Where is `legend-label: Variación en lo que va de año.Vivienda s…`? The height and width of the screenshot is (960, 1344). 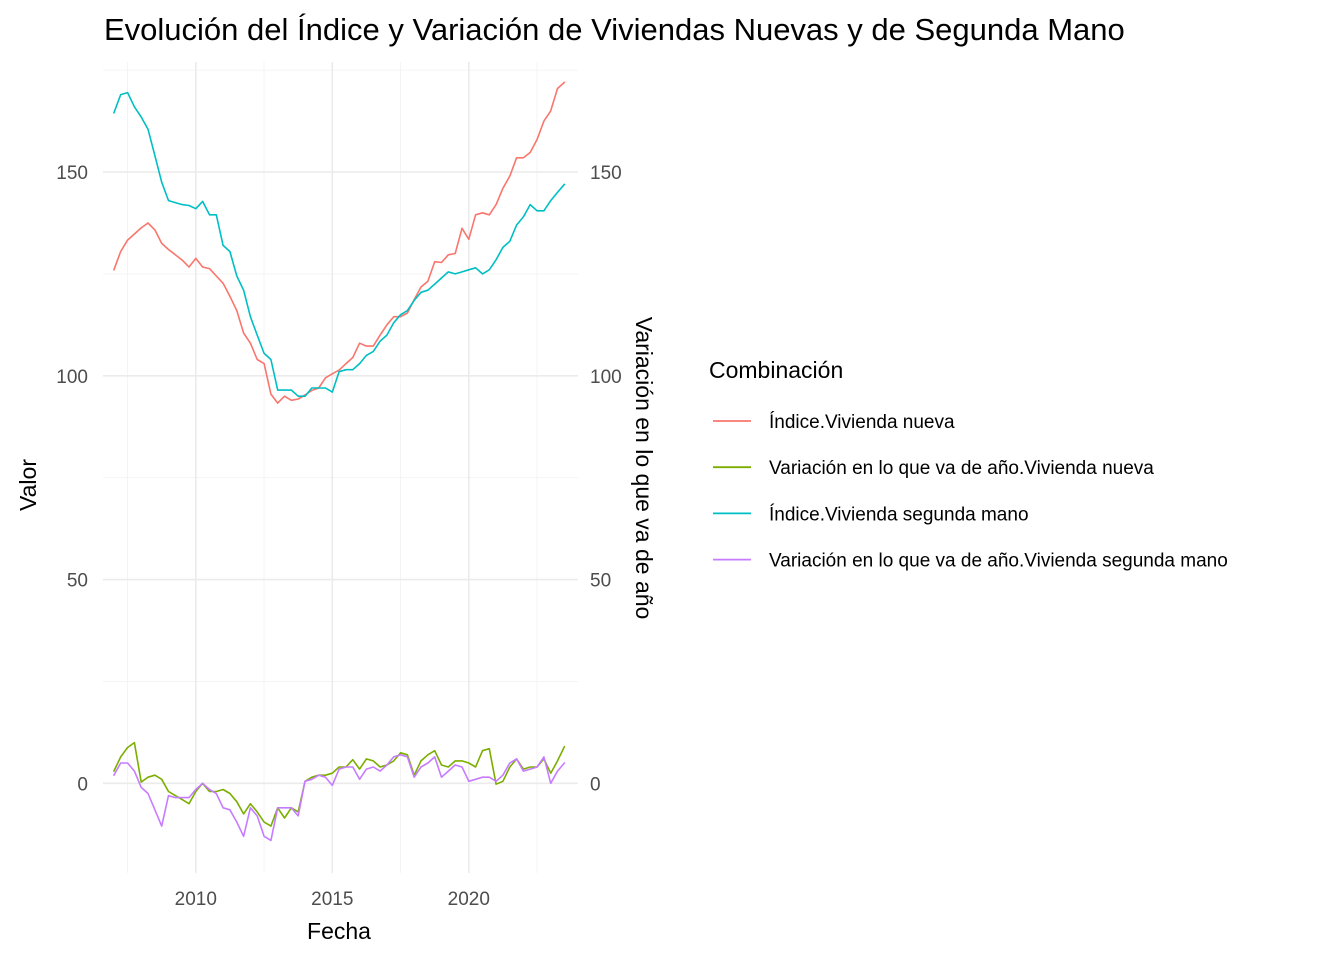 legend-label: Variación en lo que va de año.Vivienda s… is located at coordinates (998, 561).